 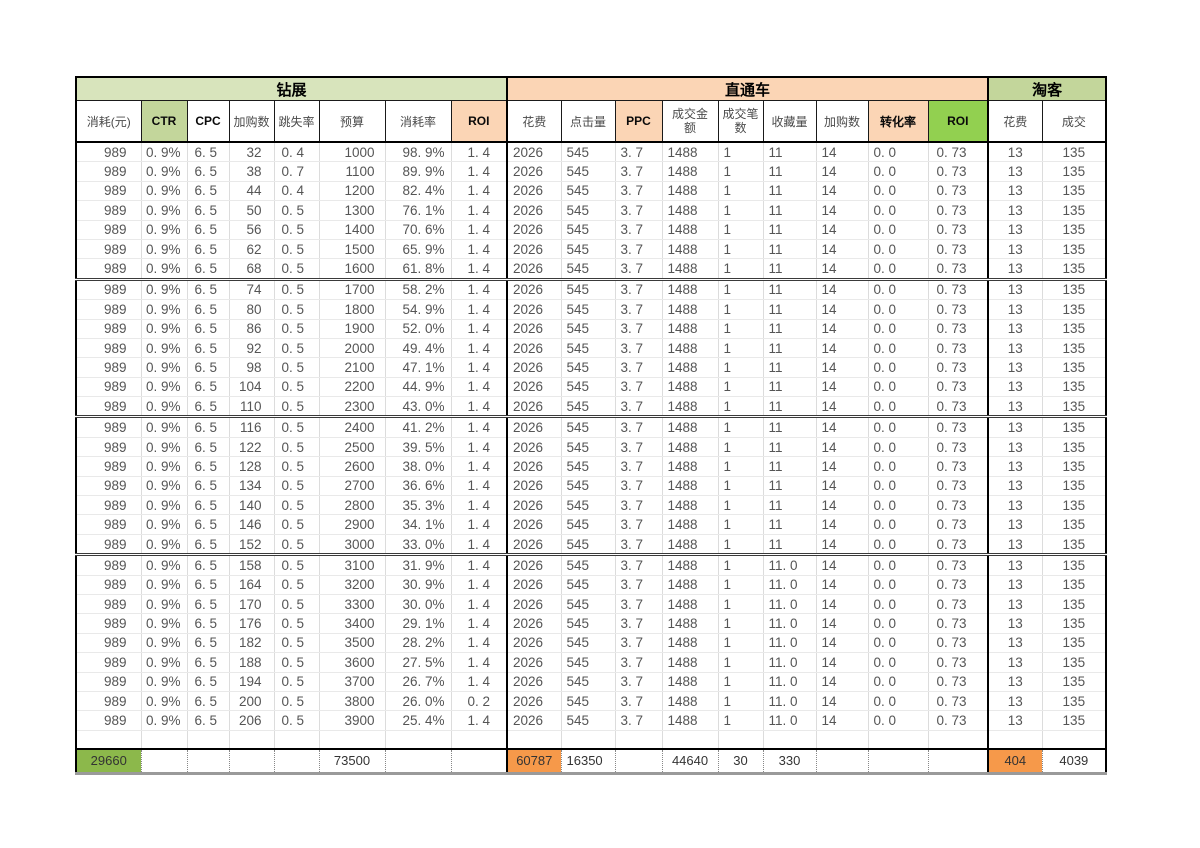 I want to click on data-cell: 82. 4%, so click(x=418, y=191).